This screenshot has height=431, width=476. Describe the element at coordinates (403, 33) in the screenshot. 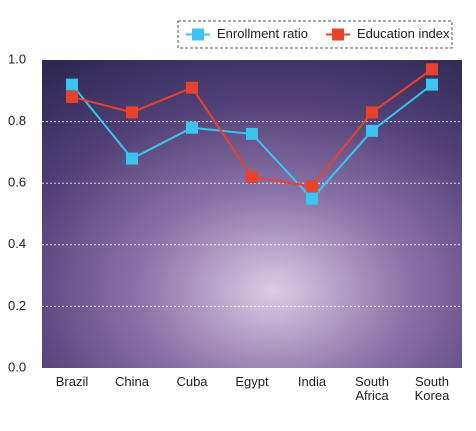

I see `legend-label: Education index` at that location.